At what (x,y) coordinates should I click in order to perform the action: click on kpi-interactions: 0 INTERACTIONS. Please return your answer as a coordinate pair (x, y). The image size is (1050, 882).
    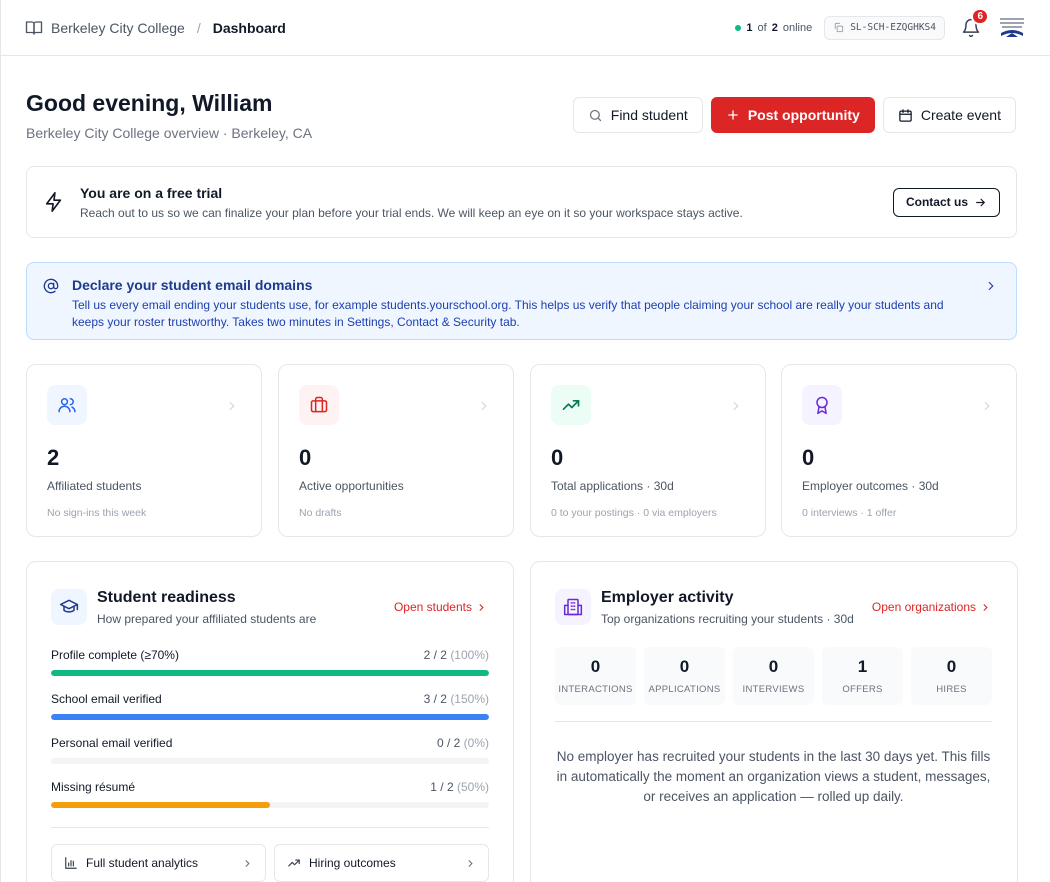
    Looking at the image, I should click on (595, 676).